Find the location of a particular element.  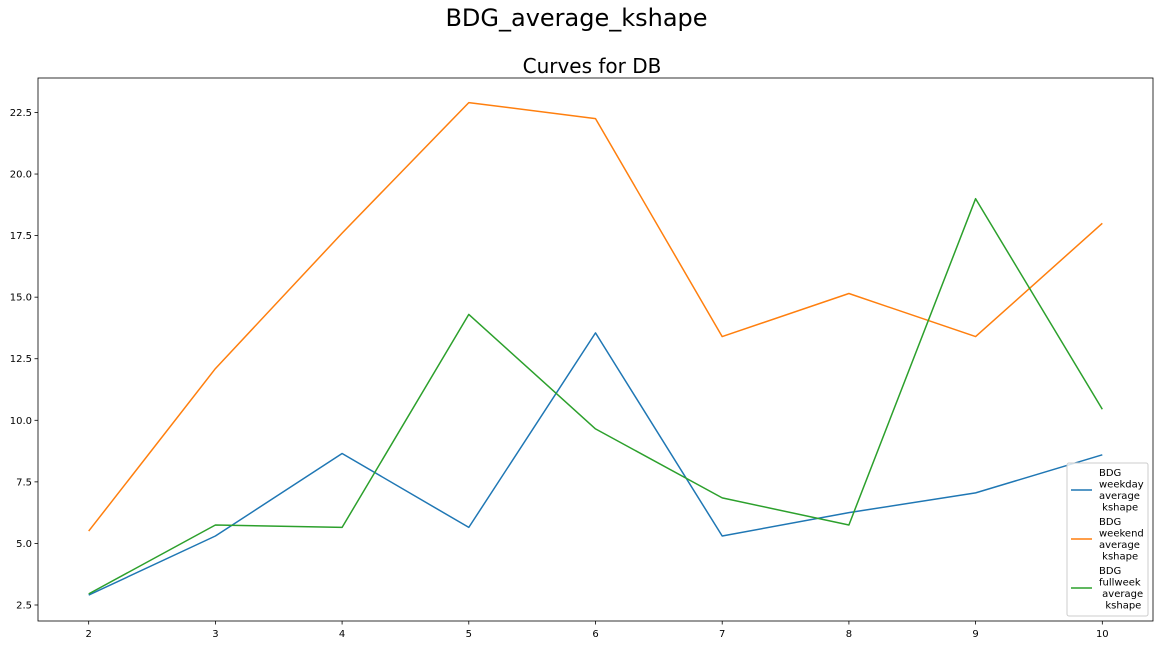

x-tick-label: 6 is located at coordinates (595, 634).